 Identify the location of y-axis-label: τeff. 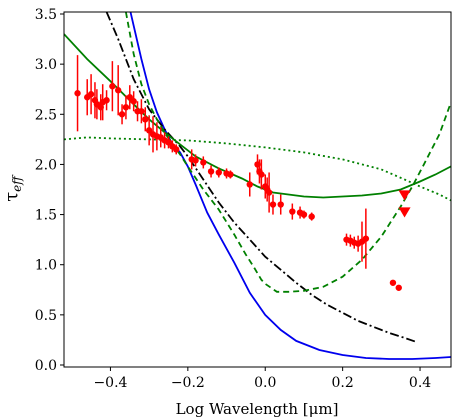
(12, 188).